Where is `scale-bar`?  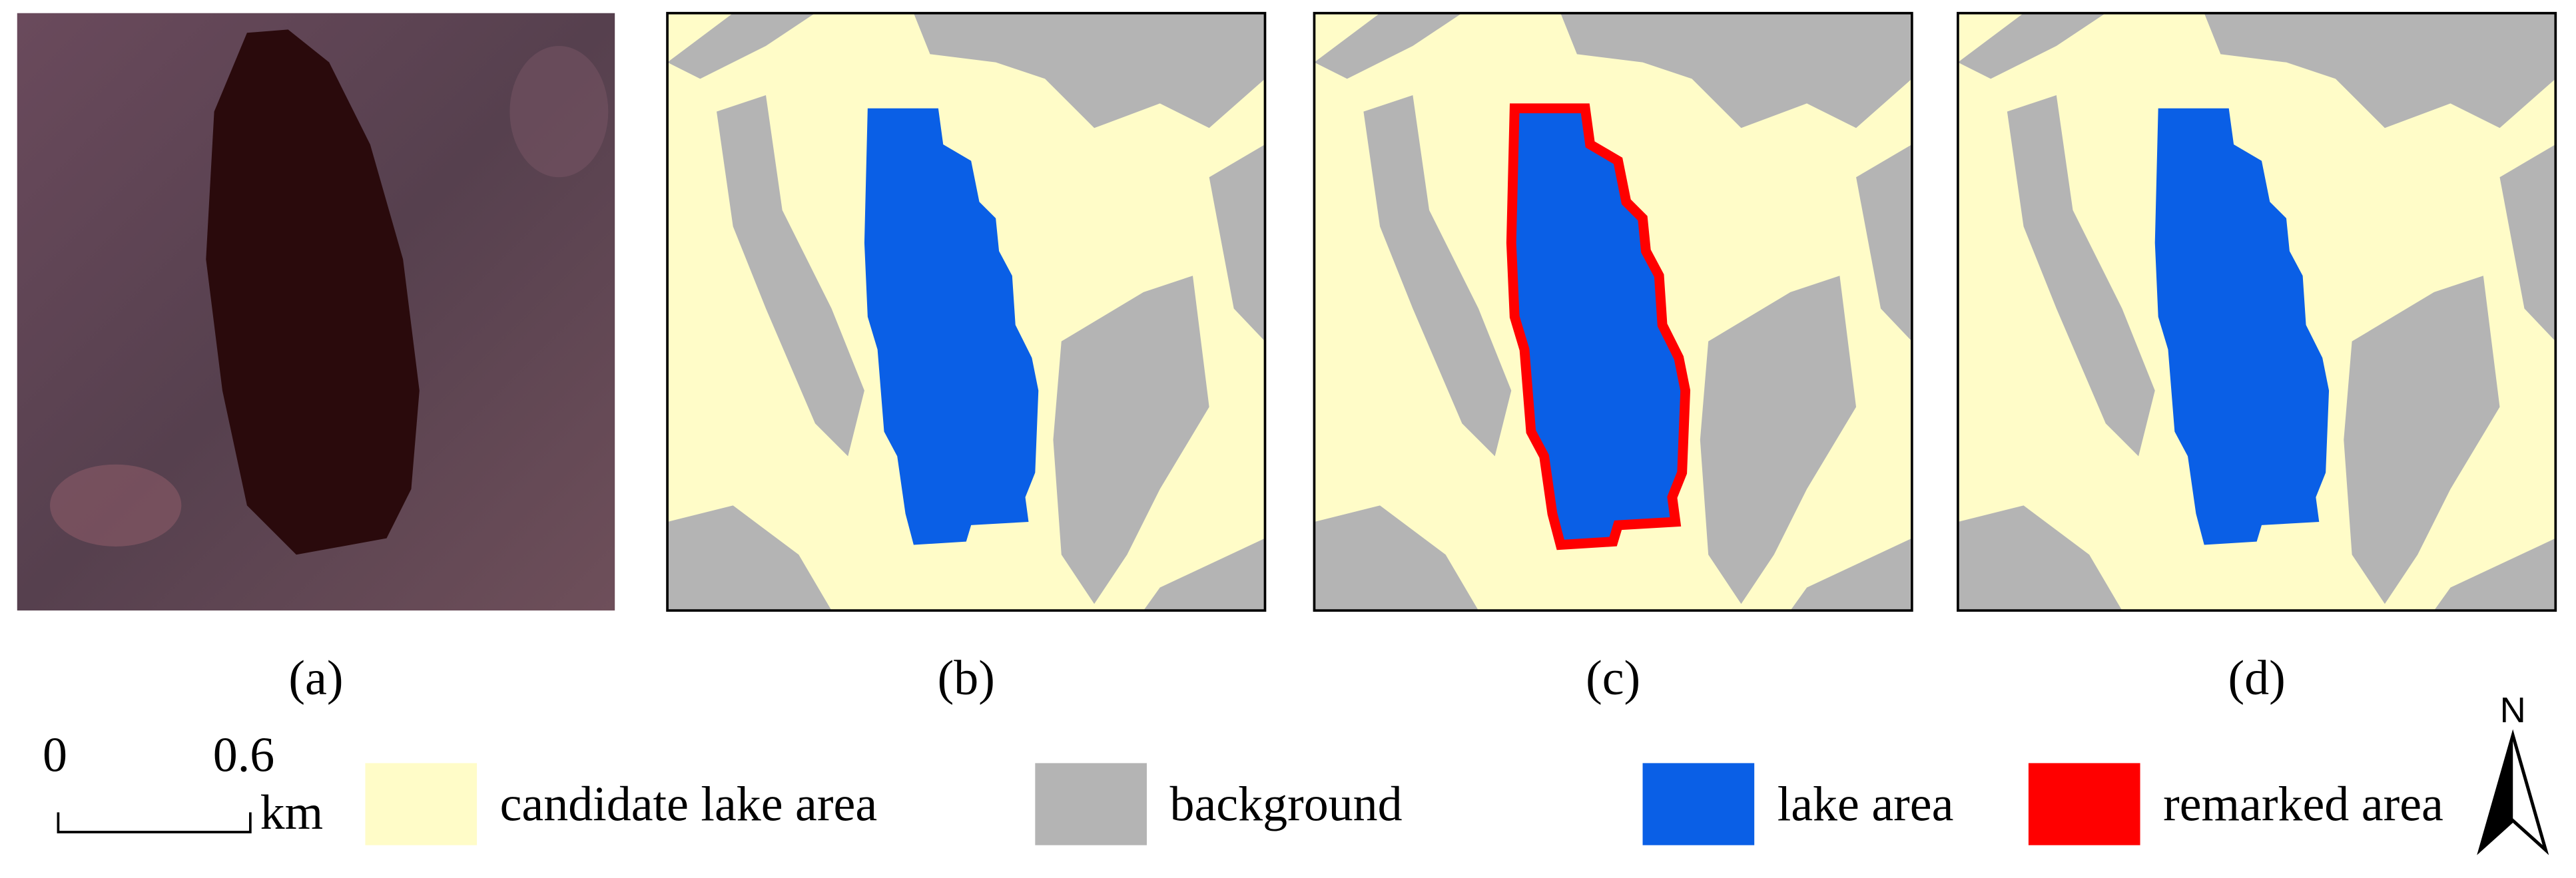
scale-bar is located at coordinates (154, 822).